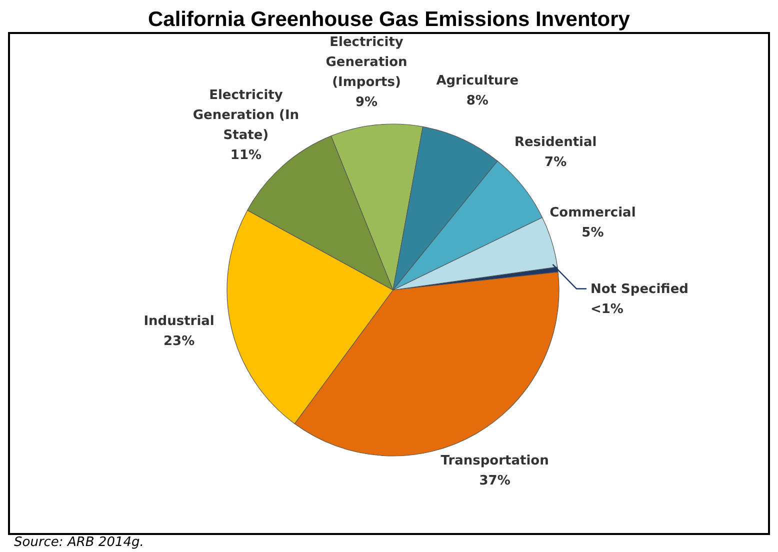 The width and height of the screenshot is (778, 552). Describe the element at coordinates (593, 212) in the screenshot. I see `slice-label: Commercial` at that location.